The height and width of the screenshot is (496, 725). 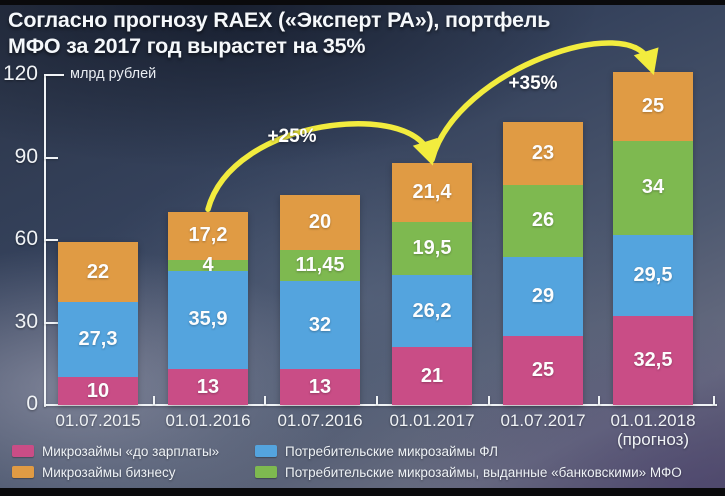 I want to click on bar-segment: 10, so click(x=98, y=391).